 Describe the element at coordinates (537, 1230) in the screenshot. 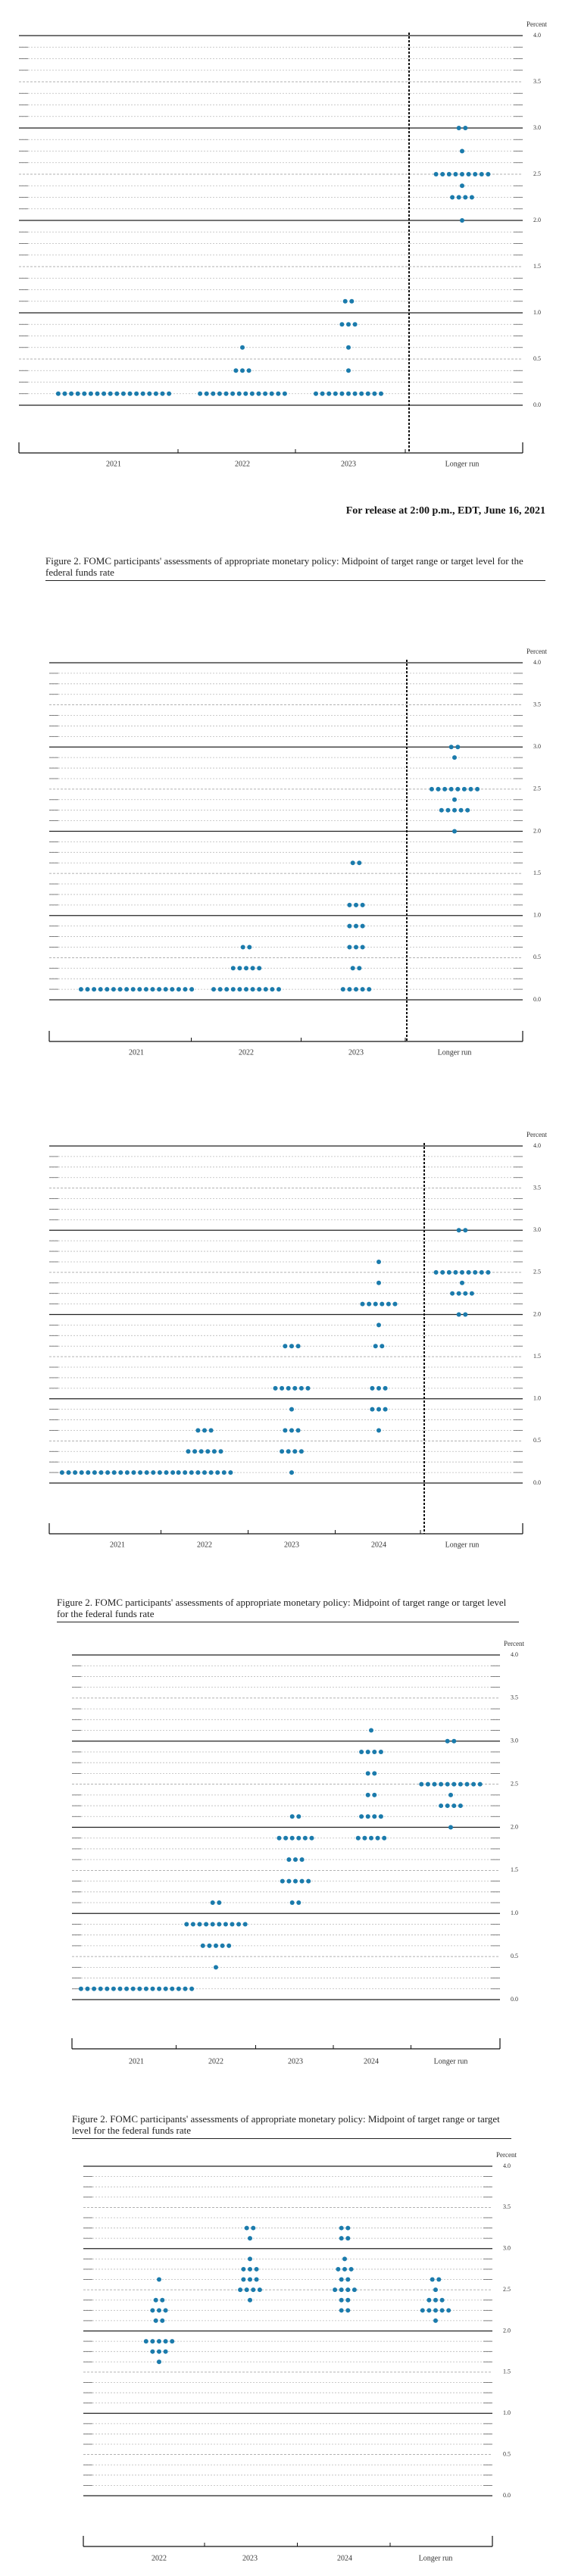

I see `y-tick-label: 3.0` at that location.